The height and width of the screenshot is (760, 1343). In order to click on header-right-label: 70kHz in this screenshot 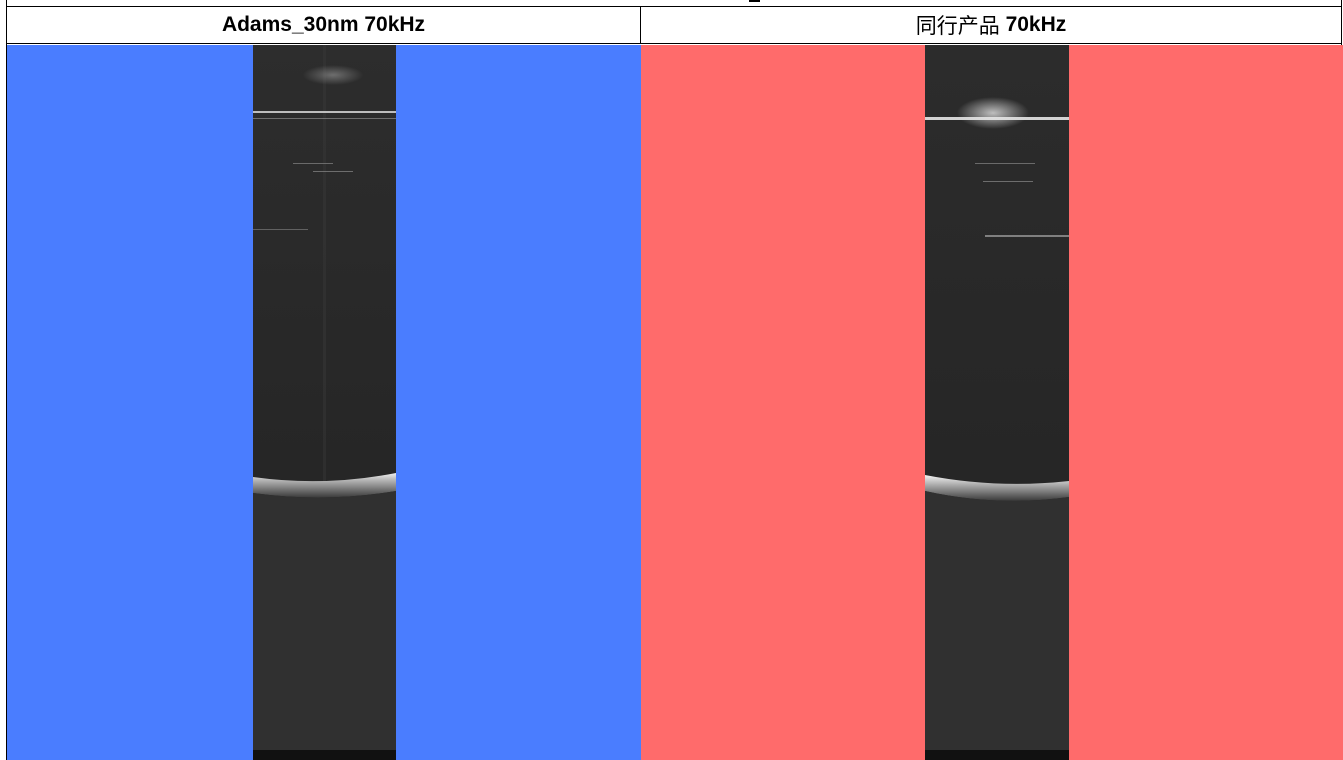, I will do `click(1036, 24)`.